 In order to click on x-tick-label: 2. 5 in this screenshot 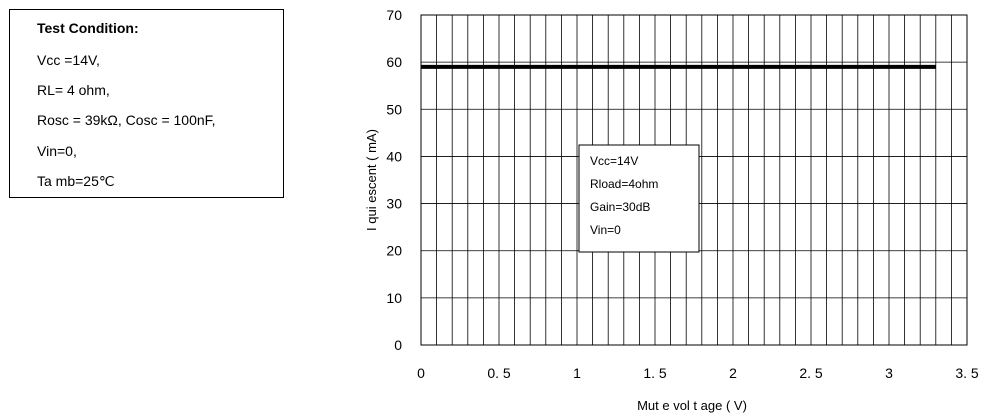, I will do `click(811, 373)`.